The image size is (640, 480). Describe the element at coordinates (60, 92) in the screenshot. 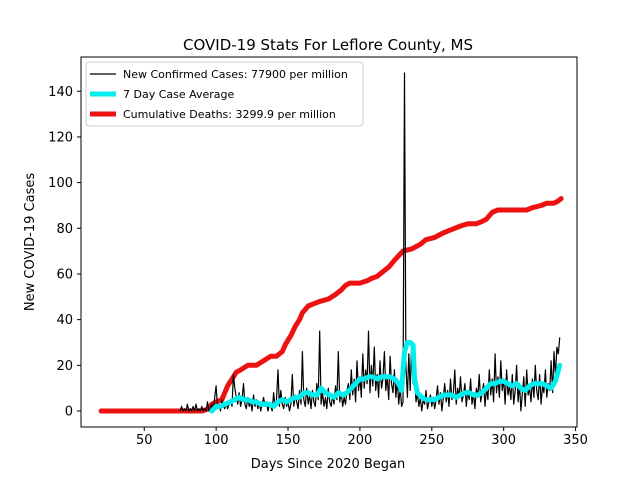

I see `y-tick-label: 140` at that location.